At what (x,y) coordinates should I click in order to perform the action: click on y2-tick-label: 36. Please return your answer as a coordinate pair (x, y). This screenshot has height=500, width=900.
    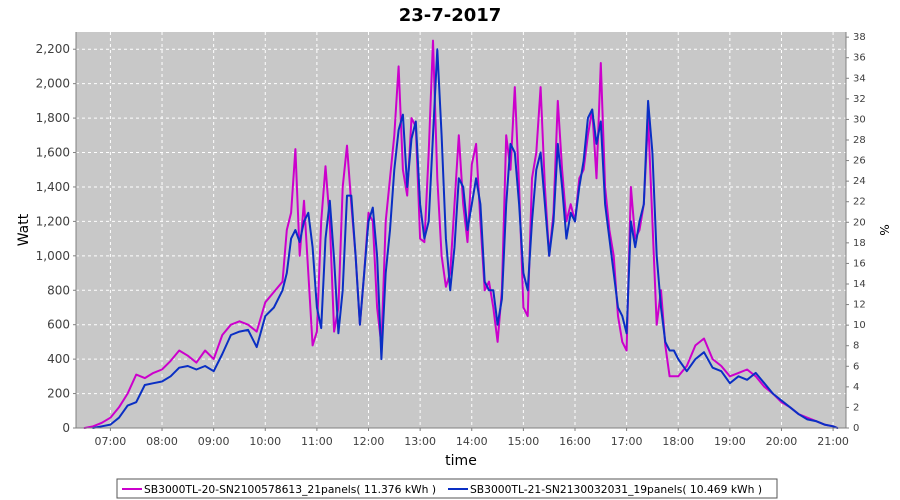
    Looking at the image, I should click on (859, 58).